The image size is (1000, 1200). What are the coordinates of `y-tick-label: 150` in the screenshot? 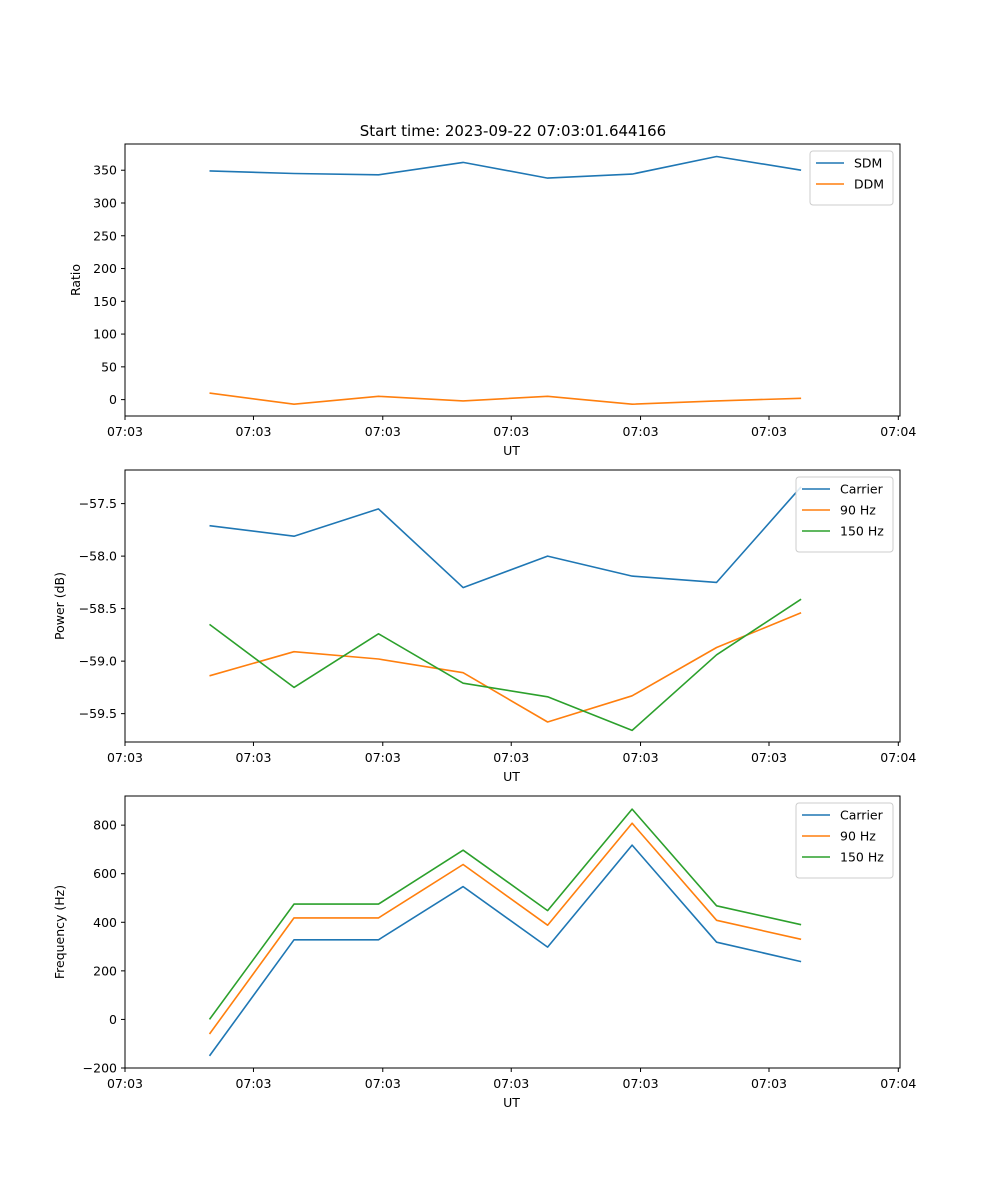 It's located at (105, 301).